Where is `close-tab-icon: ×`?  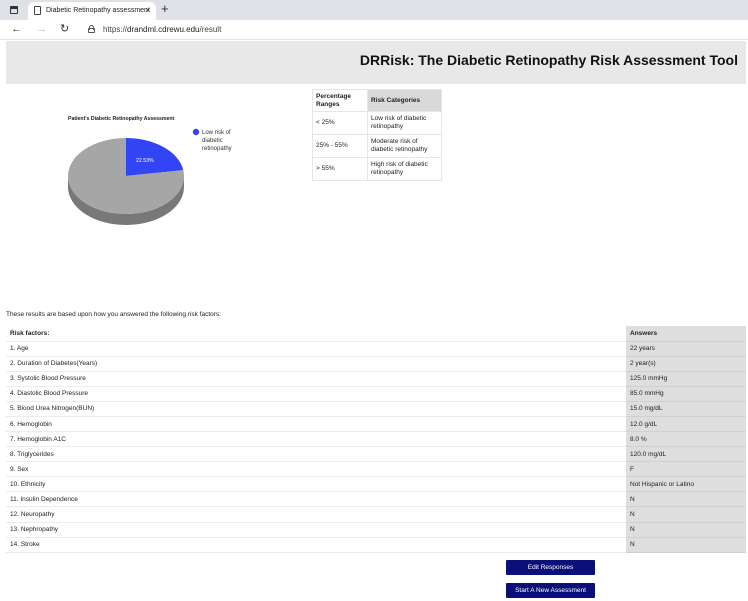
close-tab-icon: × is located at coordinates (148, 10).